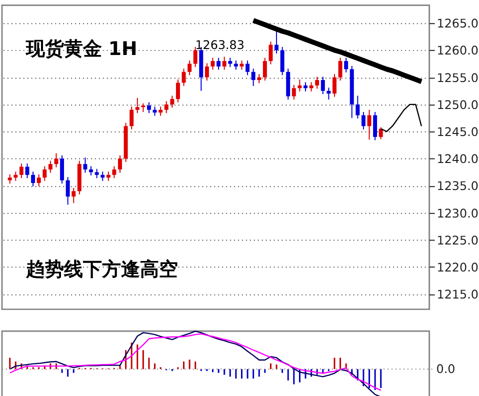 The width and height of the screenshot is (479, 396). What do you see at coordinates (457, 213) in the screenshot?
I see `y-tick-label: 1230.0` at bounding box center [457, 213].